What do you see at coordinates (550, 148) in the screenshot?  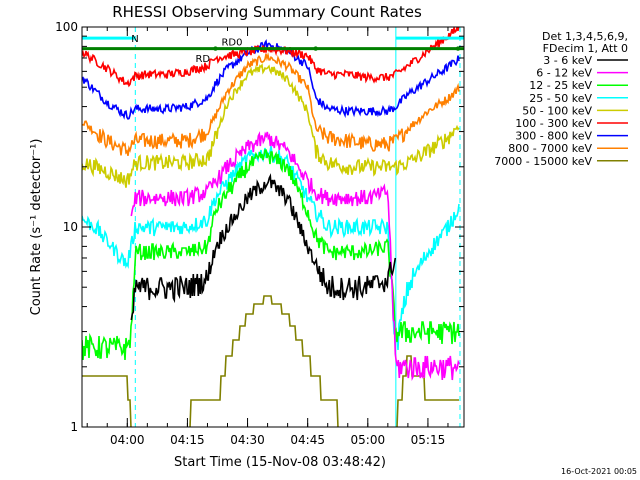 I see `legend-entry-label: 800 - 7000 keV` at bounding box center [550, 148].